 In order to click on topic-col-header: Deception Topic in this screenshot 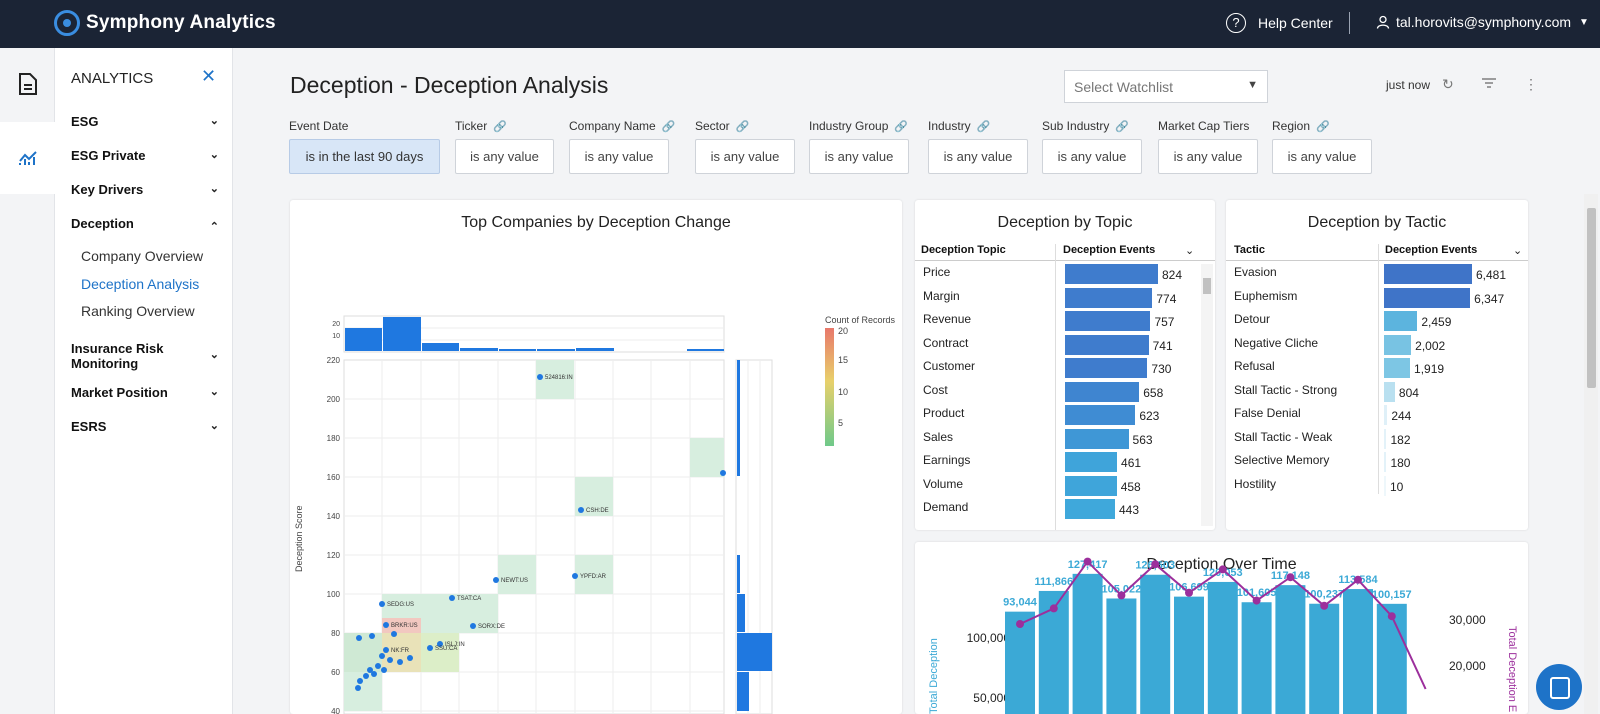, I will do `click(963, 250)`.